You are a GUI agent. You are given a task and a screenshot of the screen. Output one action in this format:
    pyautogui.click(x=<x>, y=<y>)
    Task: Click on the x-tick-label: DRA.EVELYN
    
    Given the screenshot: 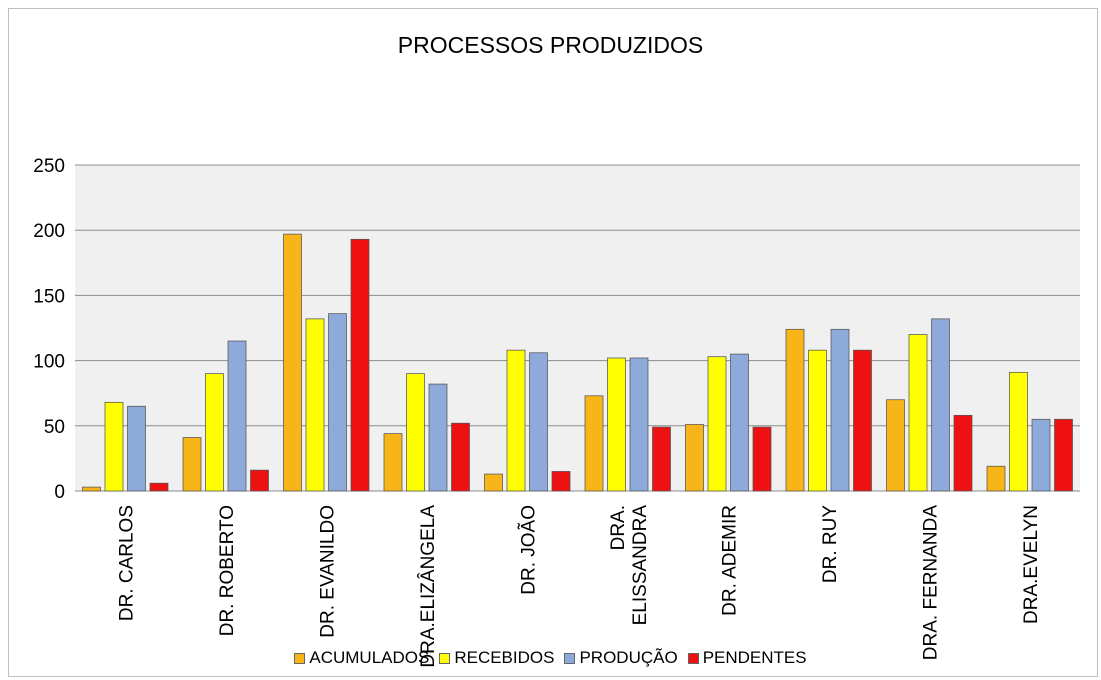 What is the action you would take?
    pyautogui.click(x=1031, y=564)
    